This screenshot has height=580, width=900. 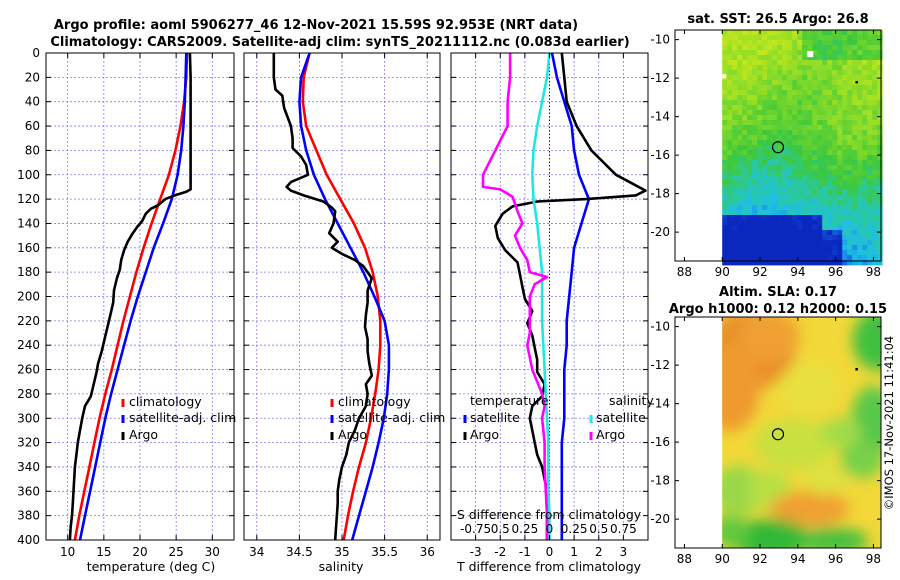 I want to click on y-tick-label: 280, so click(x=28, y=394).